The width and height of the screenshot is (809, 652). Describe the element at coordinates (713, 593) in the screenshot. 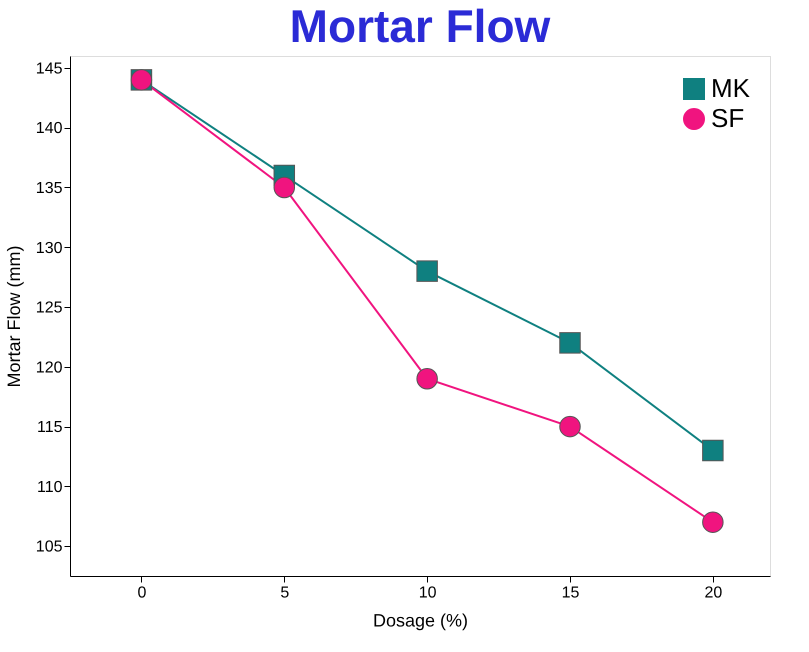

I see `x-tick-label: 20` at that location.